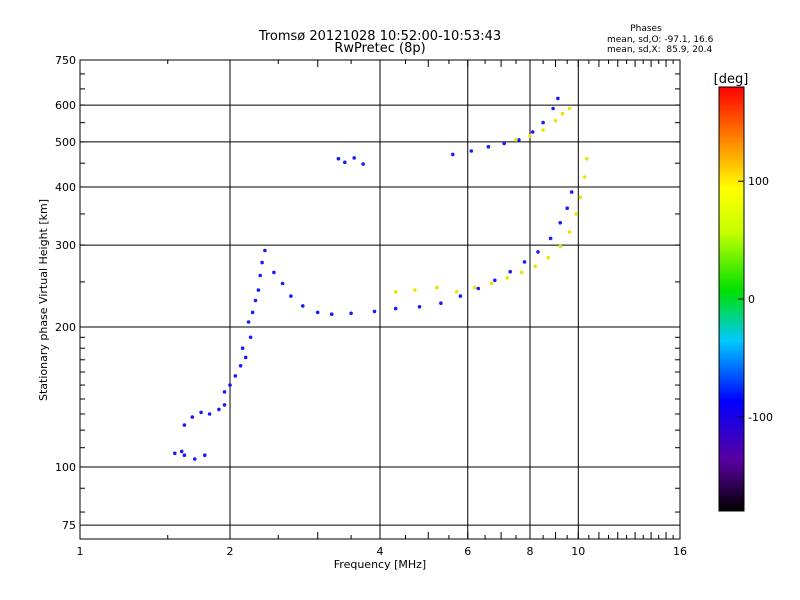 This screenshot has height=600, width=800. Describe the element at coordinates (758, 181) in the screenshot. I see `colorbar-tick-label: 100` at that location.